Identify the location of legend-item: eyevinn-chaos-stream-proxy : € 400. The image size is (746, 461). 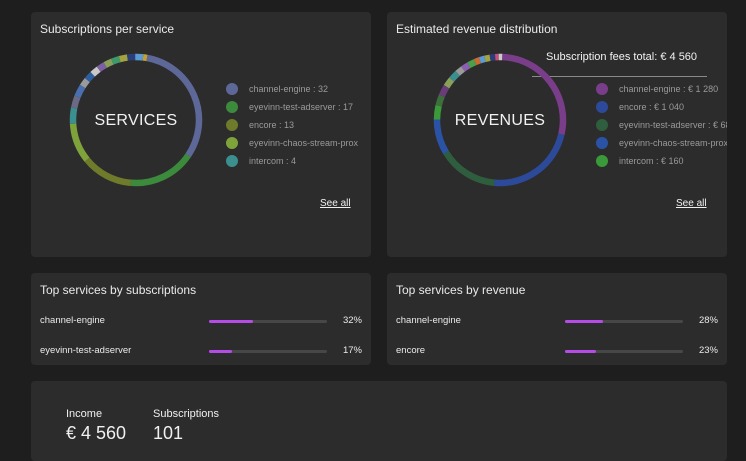
(661, 143).